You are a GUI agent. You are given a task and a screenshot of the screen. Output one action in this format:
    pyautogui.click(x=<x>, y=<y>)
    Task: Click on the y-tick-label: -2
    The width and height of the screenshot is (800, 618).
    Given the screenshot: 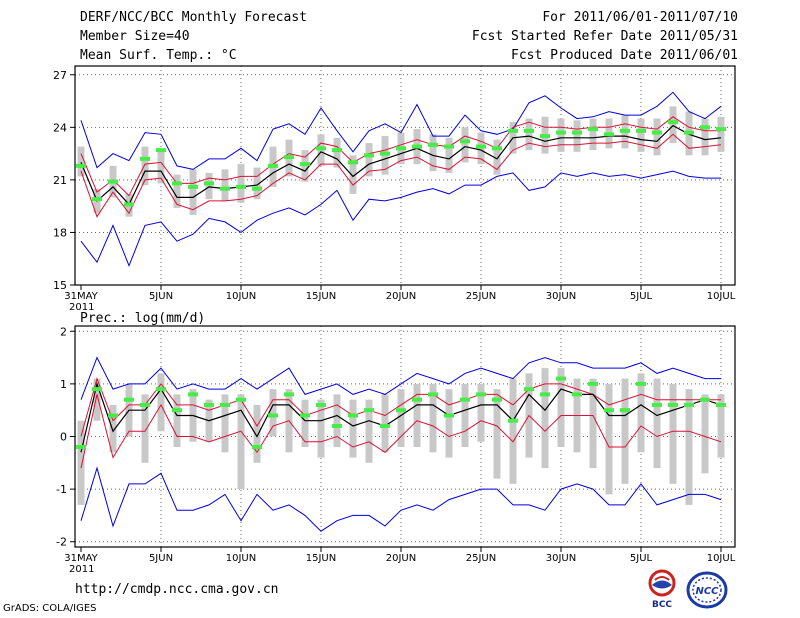 What is the action you would take?
    pyautogui.click(x=61, y=542)
    